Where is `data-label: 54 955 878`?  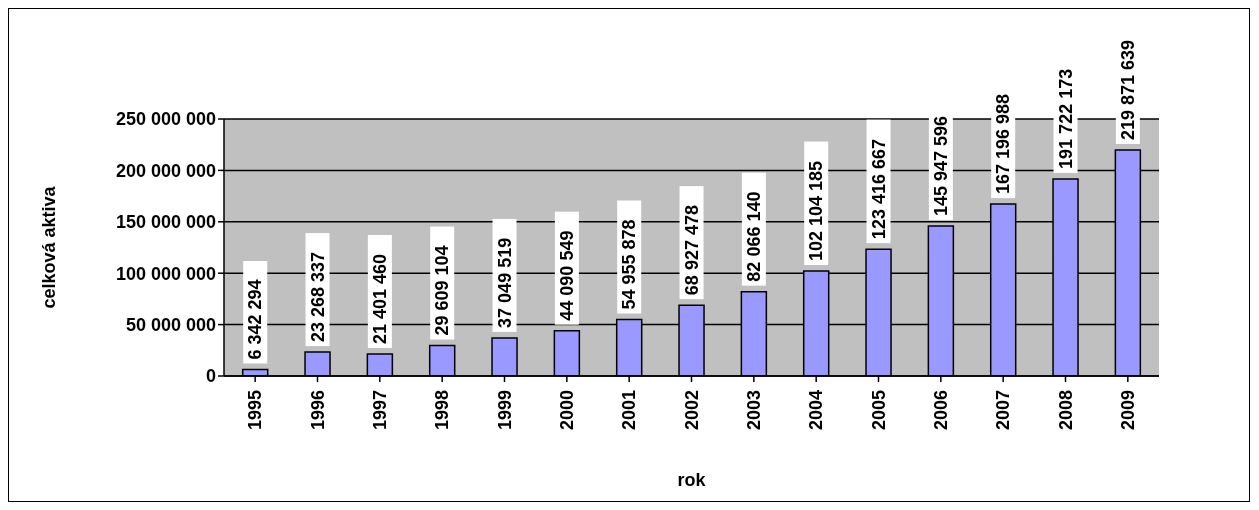 data-label: 54 955 878 is located at coordinates (629, 264).